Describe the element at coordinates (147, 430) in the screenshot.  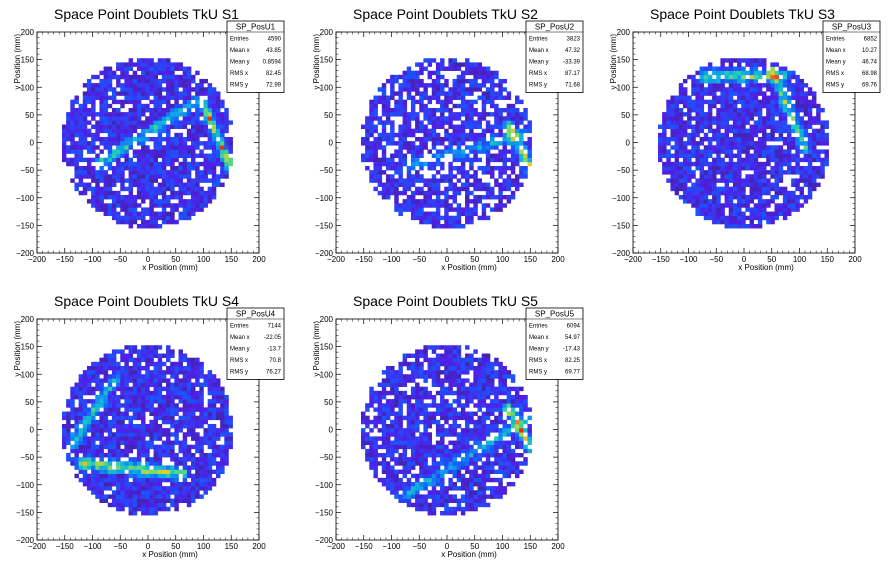
I see `heatmap-bins` at that location.